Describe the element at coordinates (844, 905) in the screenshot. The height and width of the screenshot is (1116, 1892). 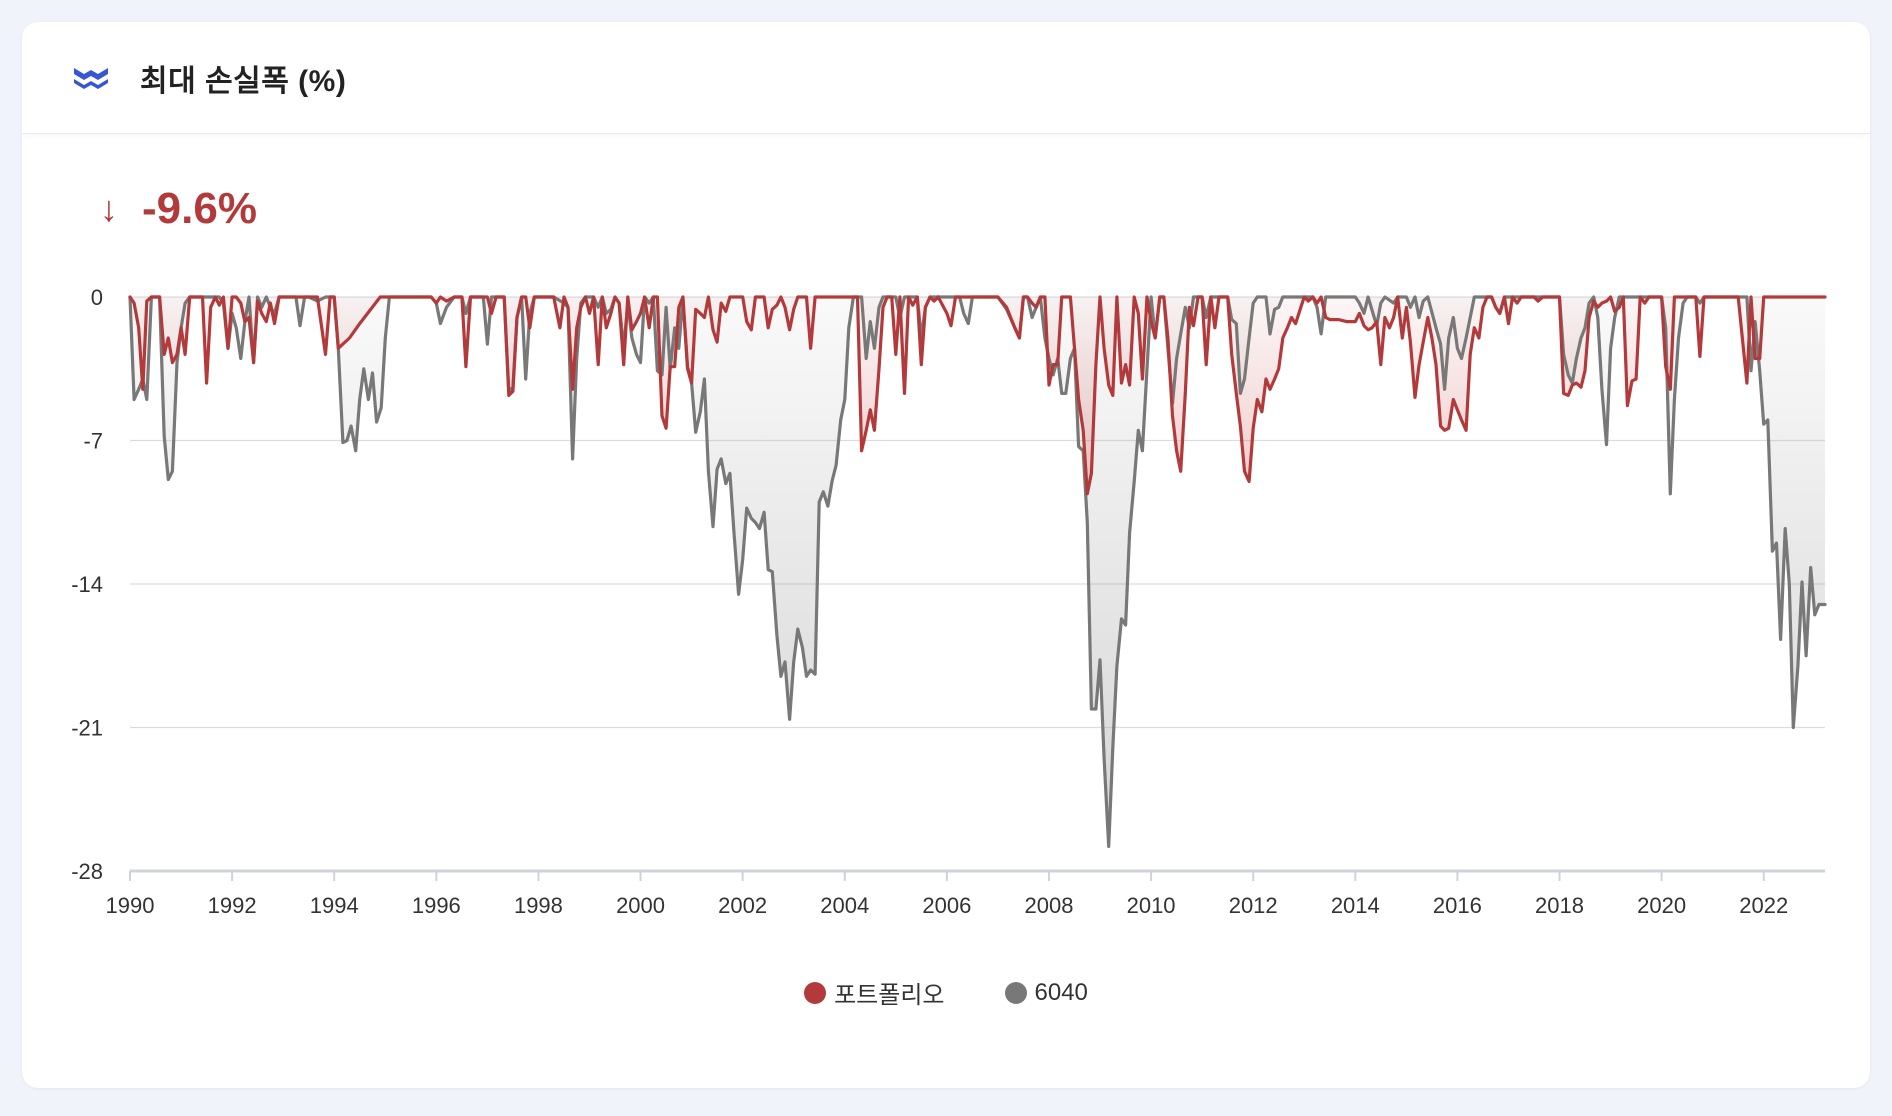
I see `x-tick-label: 2004` at that location.